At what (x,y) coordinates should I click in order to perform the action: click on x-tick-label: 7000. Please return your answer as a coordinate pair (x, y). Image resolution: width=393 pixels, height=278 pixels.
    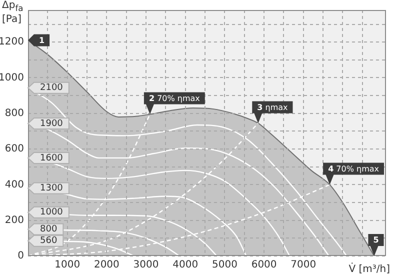
    Looking at the image, I should click on (303, 265).